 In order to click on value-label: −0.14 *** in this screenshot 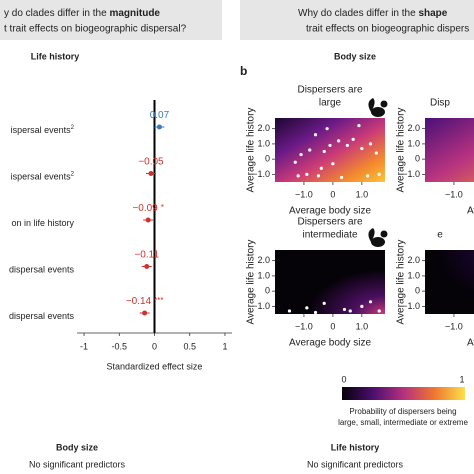, I will do `click(145, 301)`.